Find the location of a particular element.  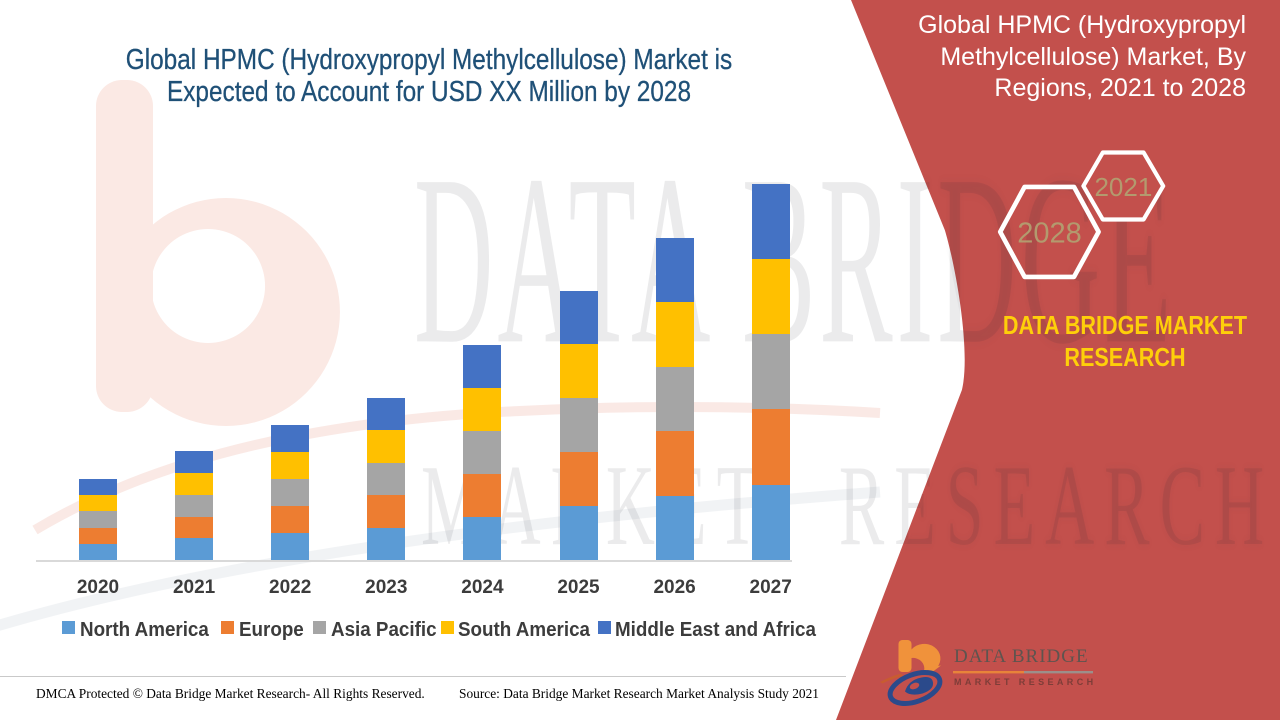

svg-text: 2028 is located at coordinates (1049, 234).